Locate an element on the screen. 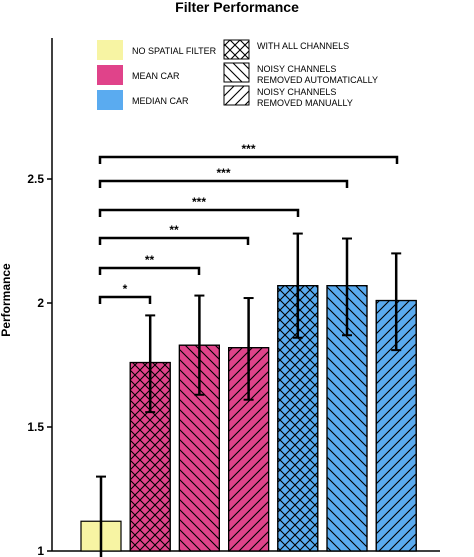 The width and height of the screenshot is (474, 557). y-tick-label: 1 is located at coordinates (40, 550).